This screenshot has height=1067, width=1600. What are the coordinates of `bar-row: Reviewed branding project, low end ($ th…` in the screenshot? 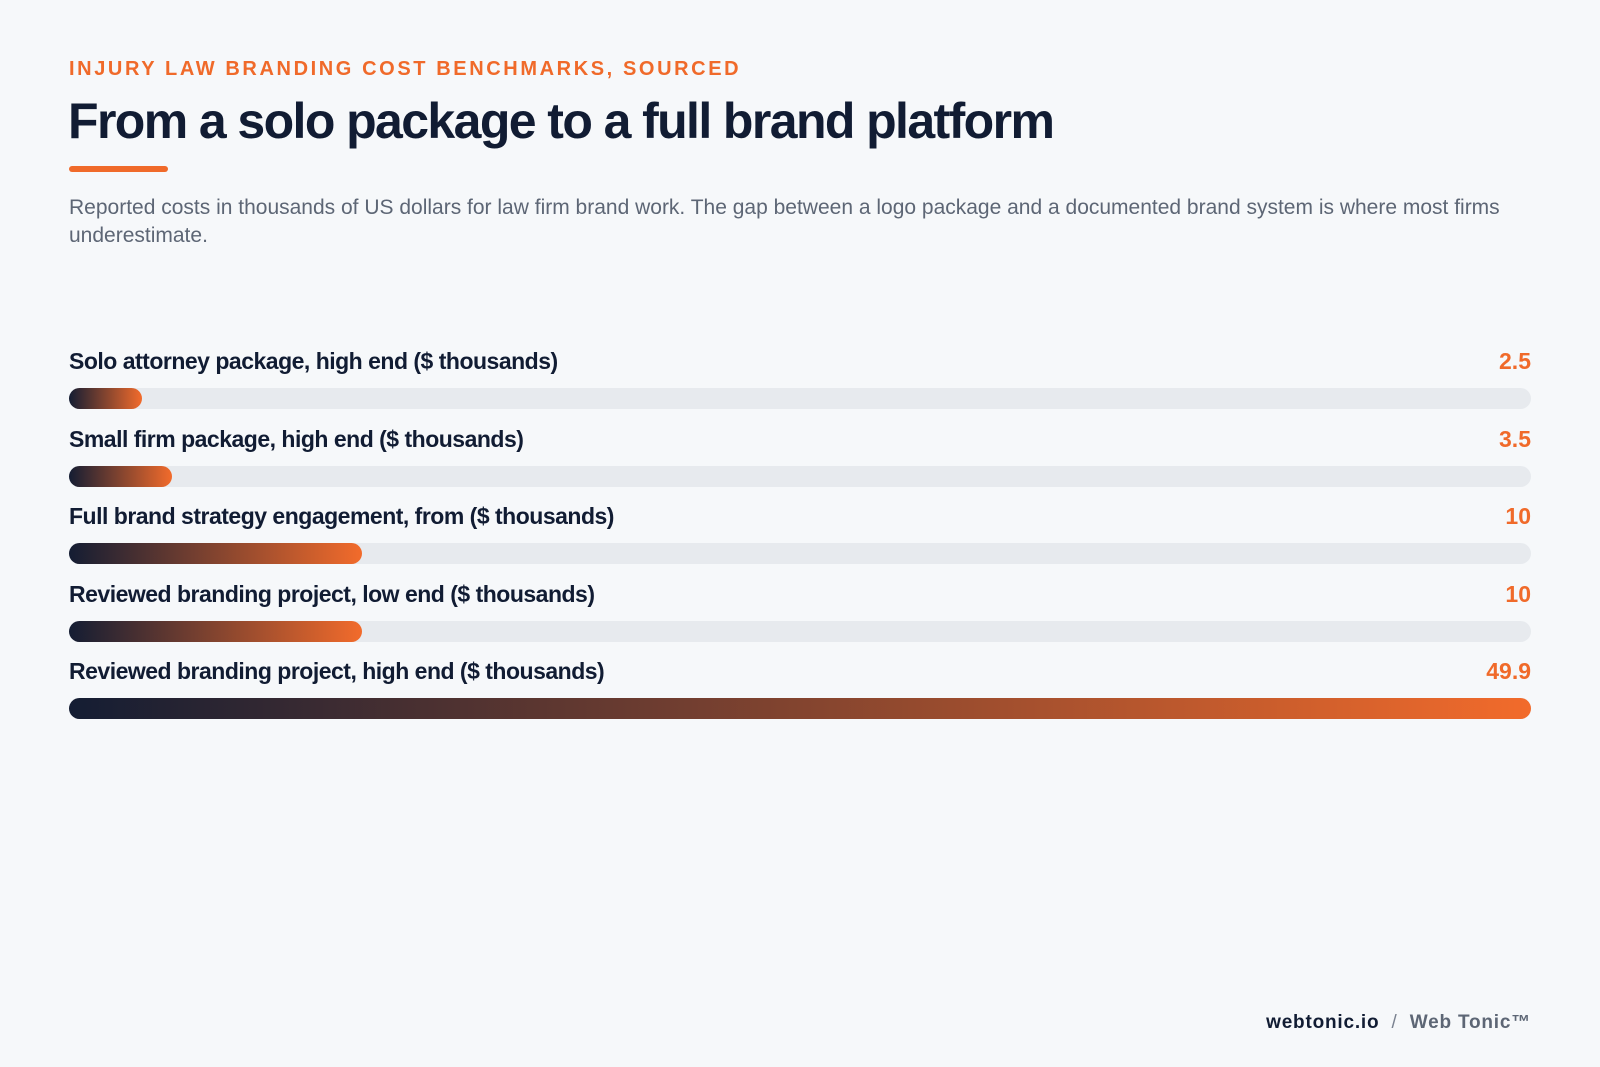 It's located at (800, 620).